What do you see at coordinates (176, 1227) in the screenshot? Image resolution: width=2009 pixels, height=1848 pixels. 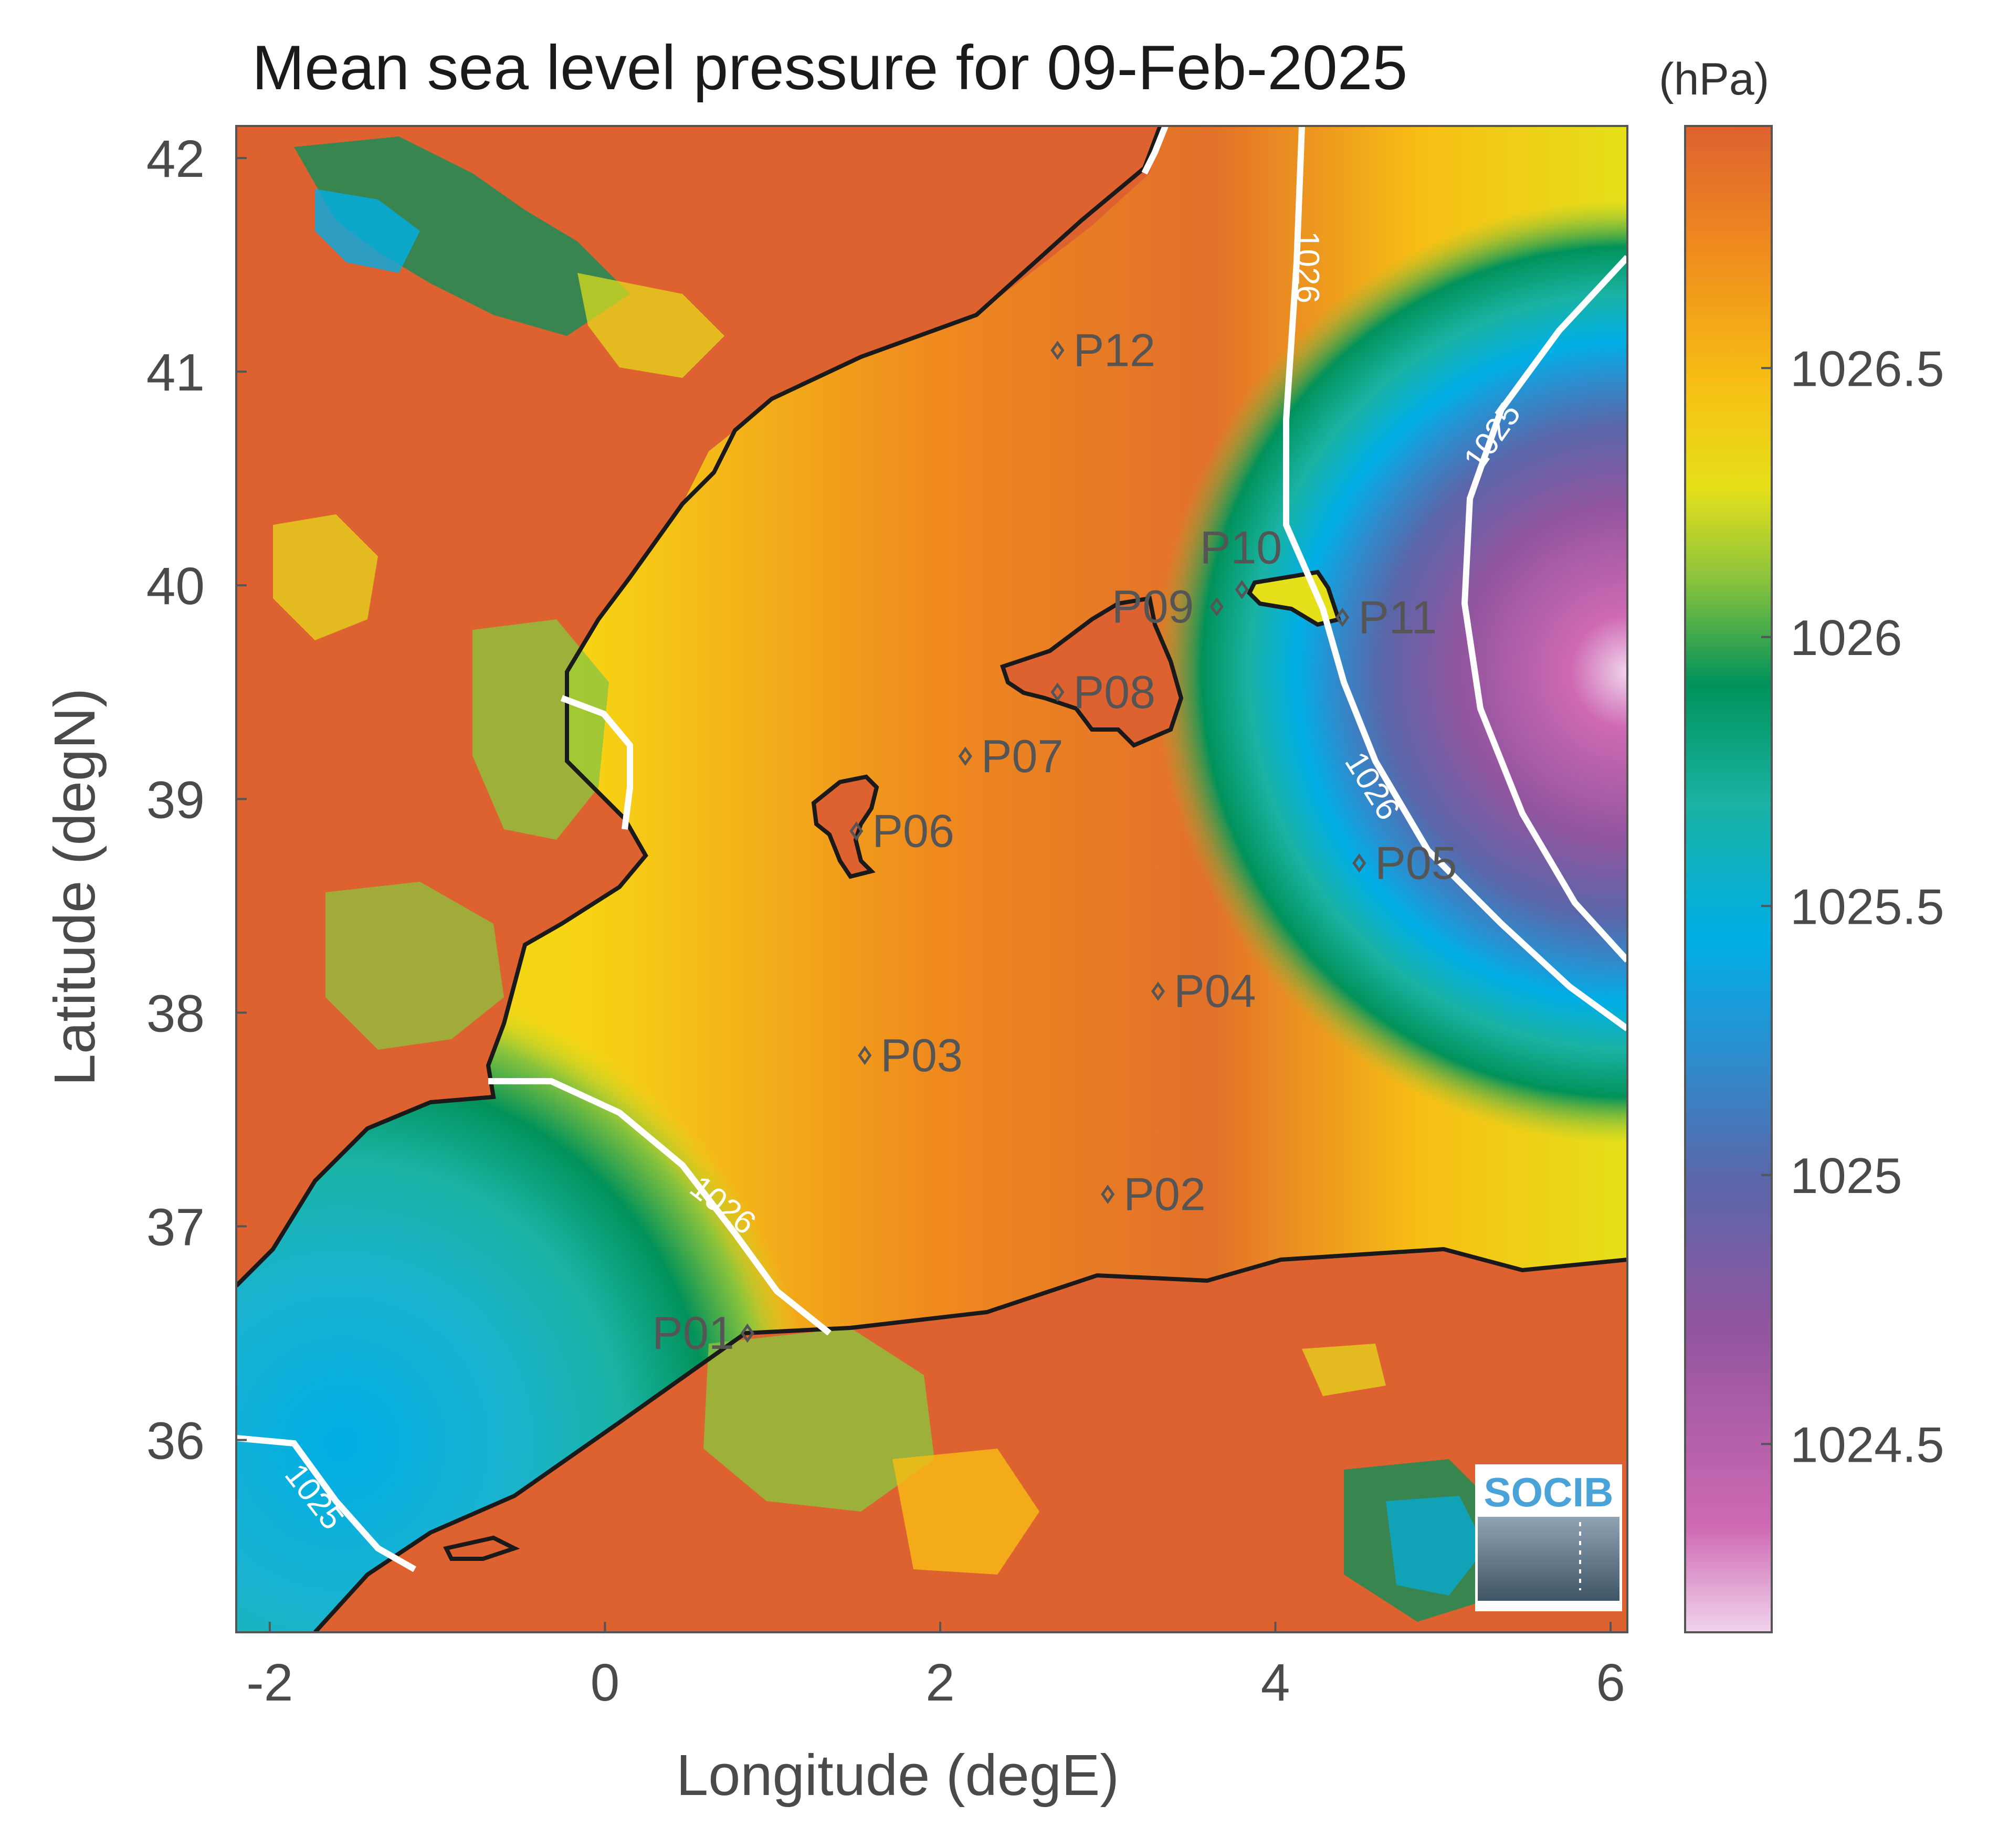 I see `y-tick-label: 37` at bounding box center [176, 1227].